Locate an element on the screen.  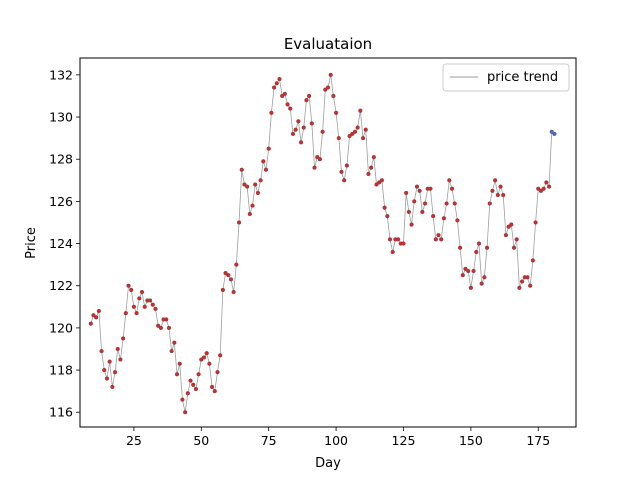
y-axis-title: Price is located at coordinates (31, 243).